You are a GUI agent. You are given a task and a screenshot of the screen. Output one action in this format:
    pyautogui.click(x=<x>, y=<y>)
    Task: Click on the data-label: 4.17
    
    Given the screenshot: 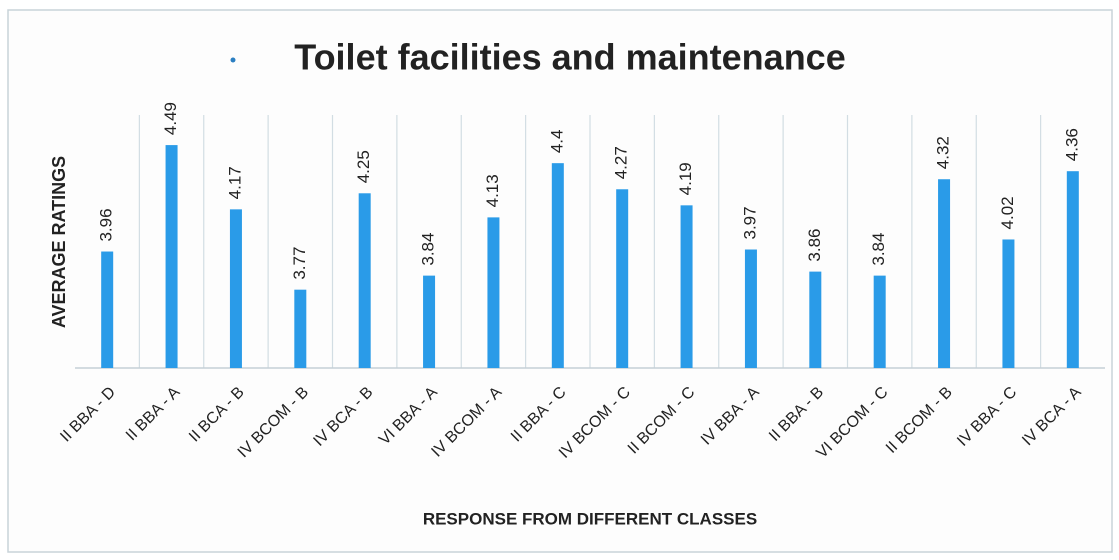 What is the action you would take?
    pyautogui.click(x=234, y=182)
    